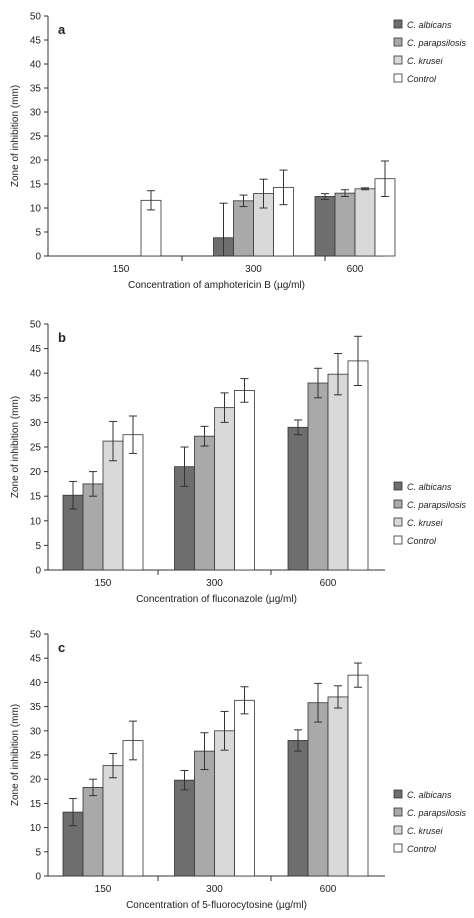  I want to click on x-axis-label: Concentration of fluconazole (µg/ml), so click(216, 599).